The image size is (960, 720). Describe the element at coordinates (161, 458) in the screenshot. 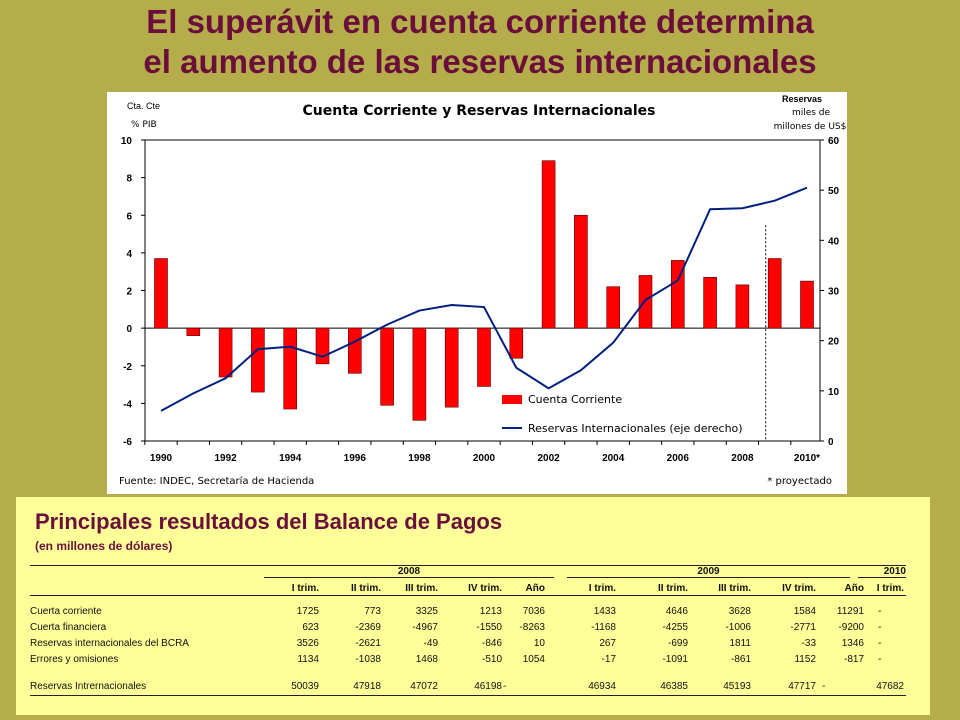

I see `x-tick-label: 1990` at that location.